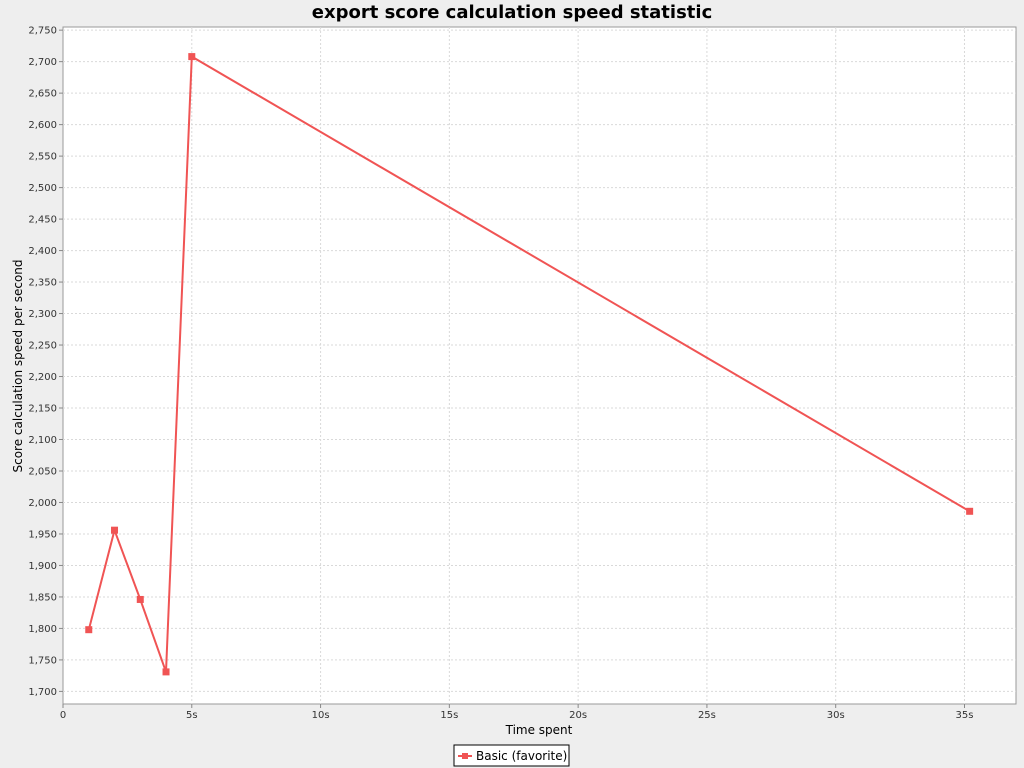  What do you see at coordinates (192, 715) in the screenshot?
I see `x-tick-label: 5s` at bounding box center [192, 715].